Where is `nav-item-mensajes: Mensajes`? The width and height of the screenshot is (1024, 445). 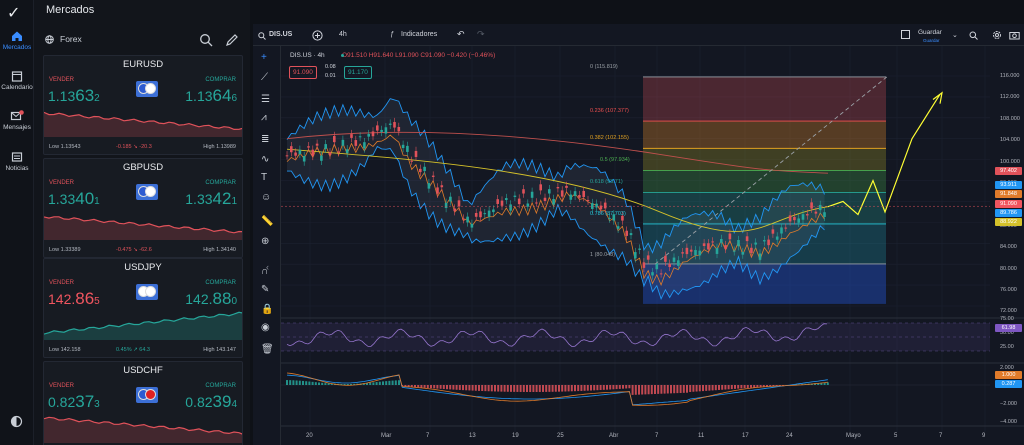
nav-item-mensajes: Mensajes is located at coordinates (17, 120).